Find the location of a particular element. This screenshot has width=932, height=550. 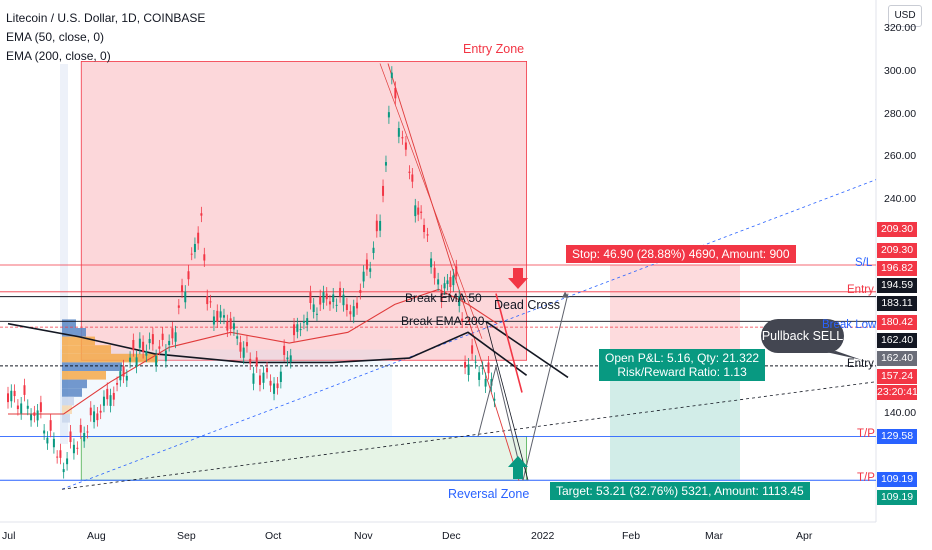

dead-cross-line is located at coordinates (527, 349).